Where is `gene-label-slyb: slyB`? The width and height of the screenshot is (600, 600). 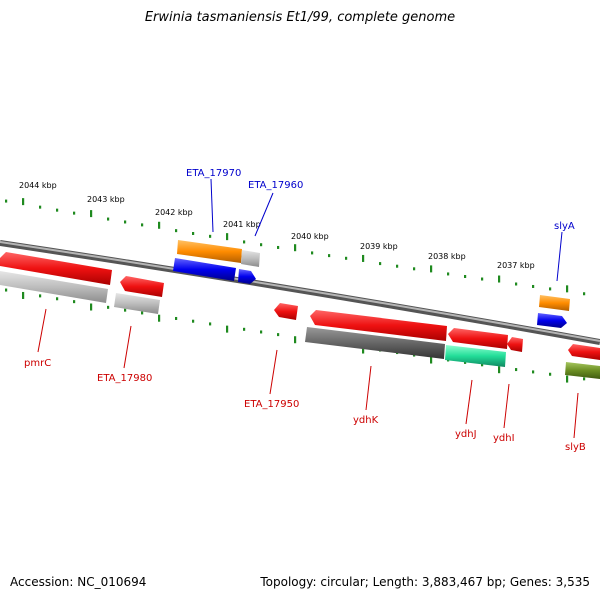 gene-label-slyb: slyB is located at coordinates (575, 447).